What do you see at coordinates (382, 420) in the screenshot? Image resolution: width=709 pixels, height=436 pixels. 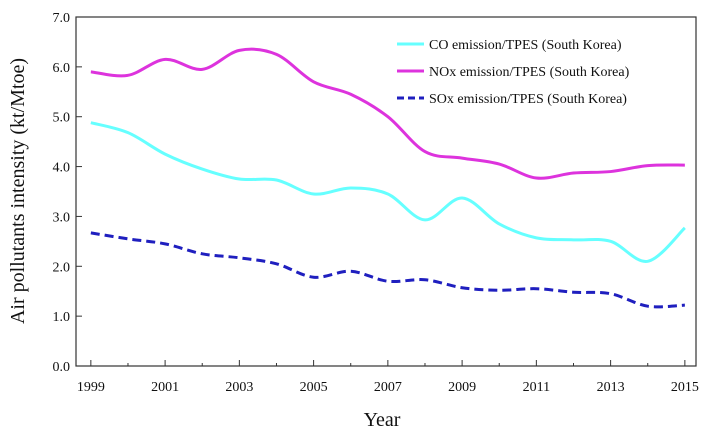 I see `x-axis-title: Year` at bounding box center [382, 420].